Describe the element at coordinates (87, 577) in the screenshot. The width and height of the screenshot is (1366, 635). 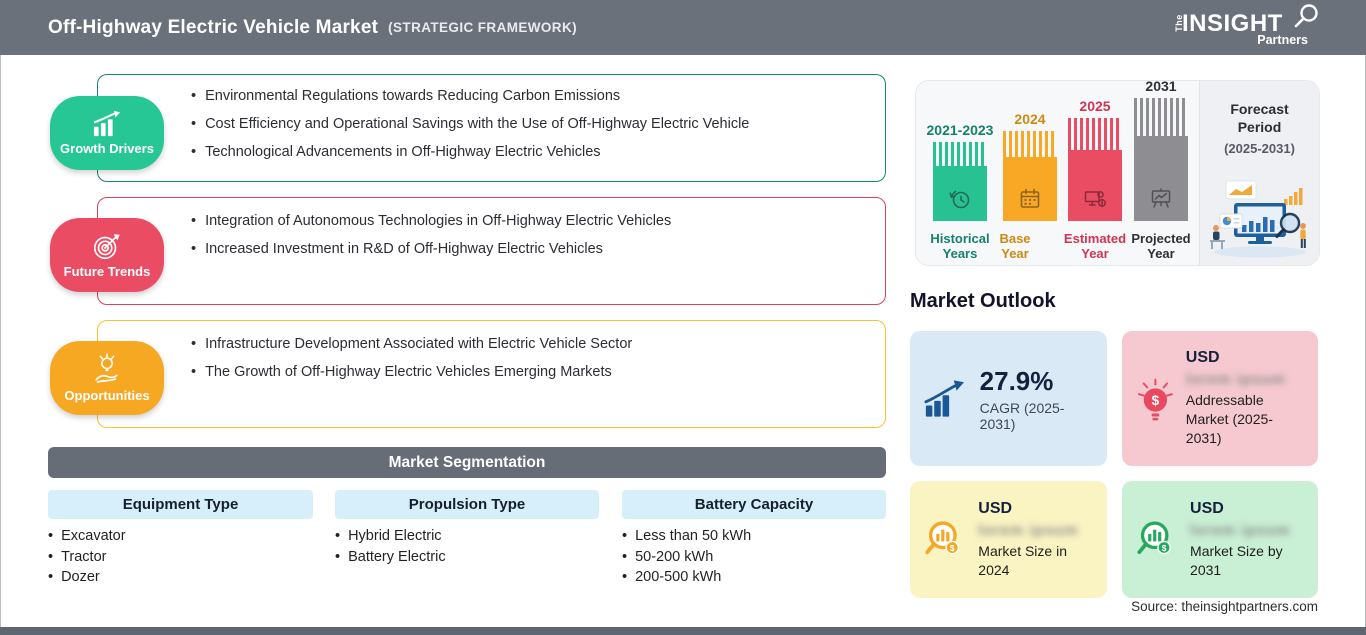
I see `list-item: Dozer` at that location.